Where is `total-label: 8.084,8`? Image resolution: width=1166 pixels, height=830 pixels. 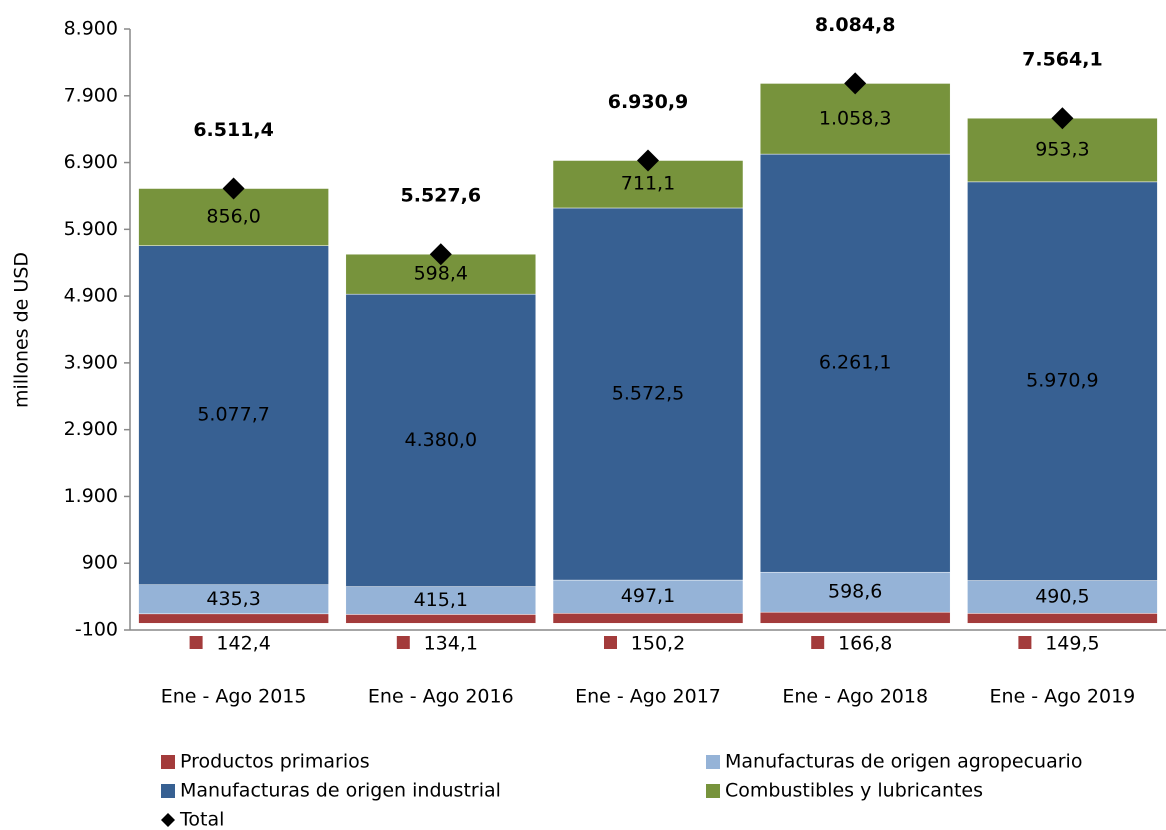 total-label: 8.084,8 is located at coordinates (855, 25).